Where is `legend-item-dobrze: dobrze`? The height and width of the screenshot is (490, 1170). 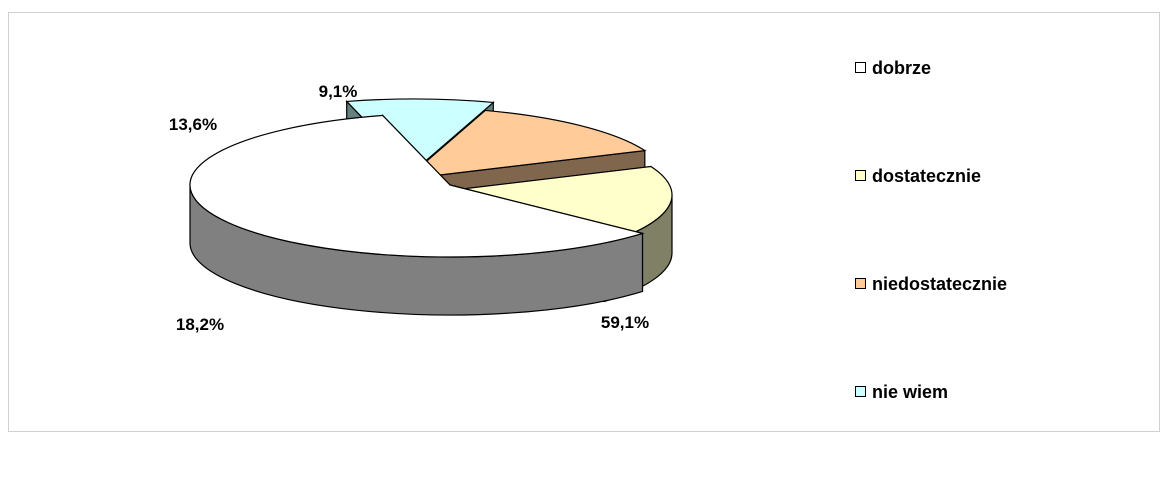 legend-item-dobrze: dobrze is located at coordinates (931, 112).